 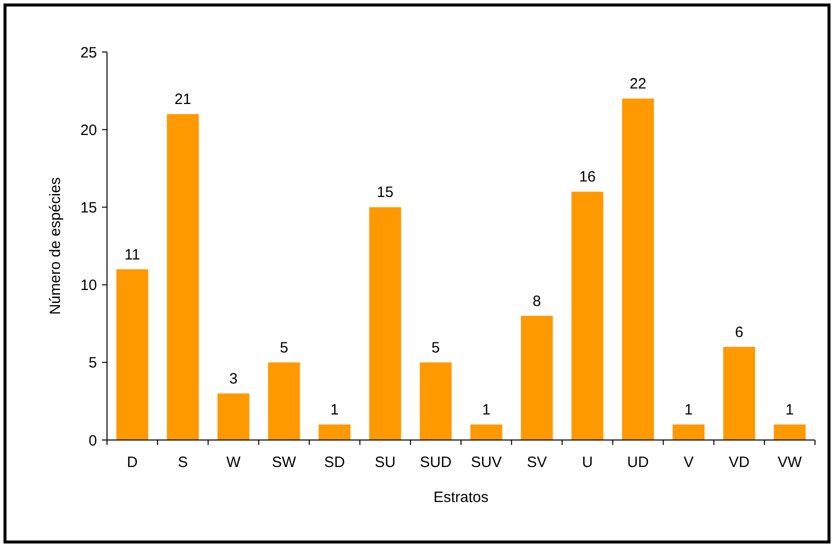 I want to click on x-tick-label: VW, so click(x=790, y=462).